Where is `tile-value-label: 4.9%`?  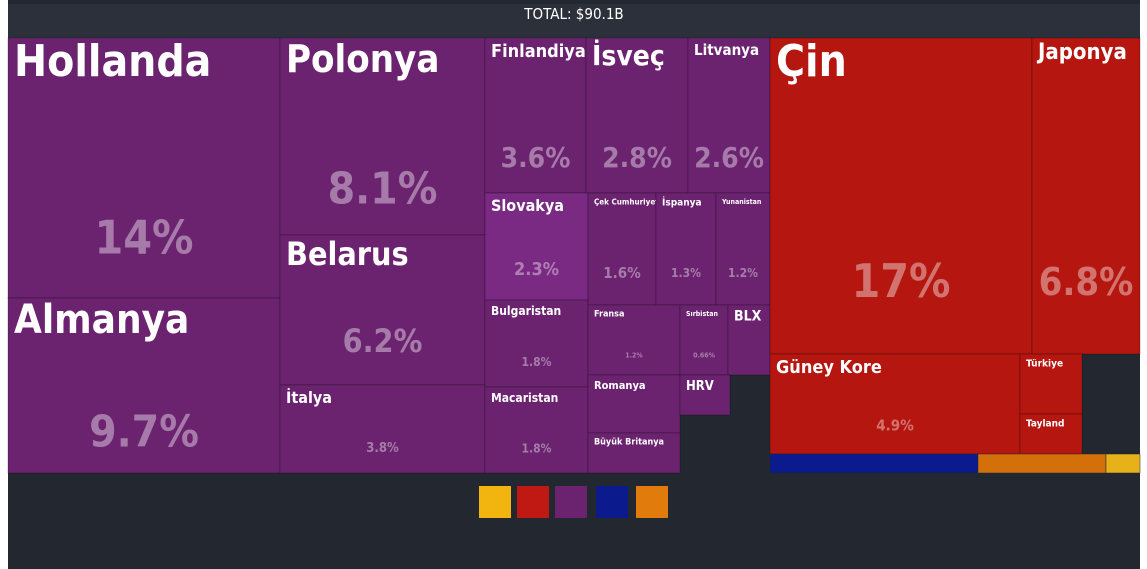 tile-value-label: 4.9% is located at coordinates (895, 426).